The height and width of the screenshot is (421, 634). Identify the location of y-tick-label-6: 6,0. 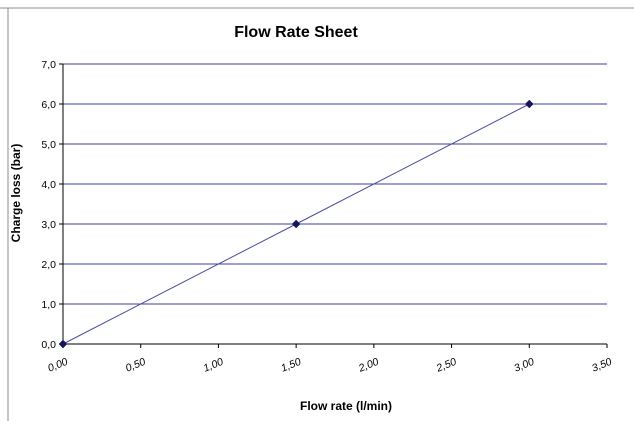
(48, 105).